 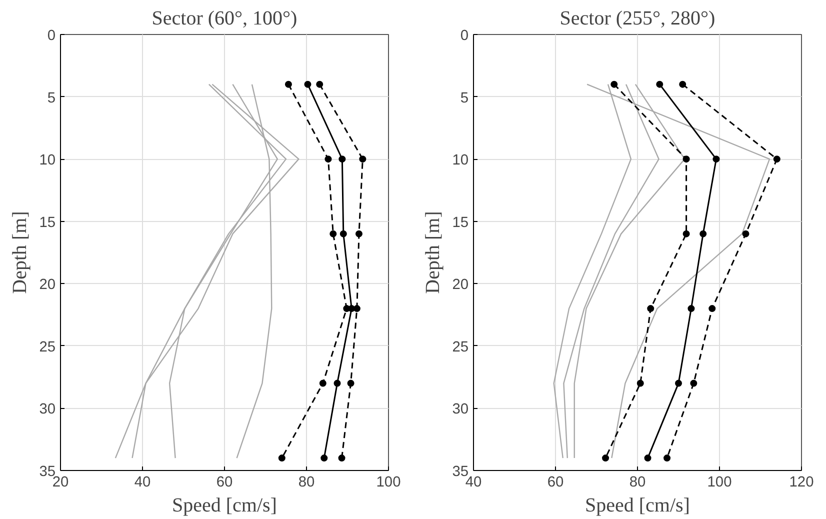 I want to click on x-tick-label: 40, so click(x=142, y=482).